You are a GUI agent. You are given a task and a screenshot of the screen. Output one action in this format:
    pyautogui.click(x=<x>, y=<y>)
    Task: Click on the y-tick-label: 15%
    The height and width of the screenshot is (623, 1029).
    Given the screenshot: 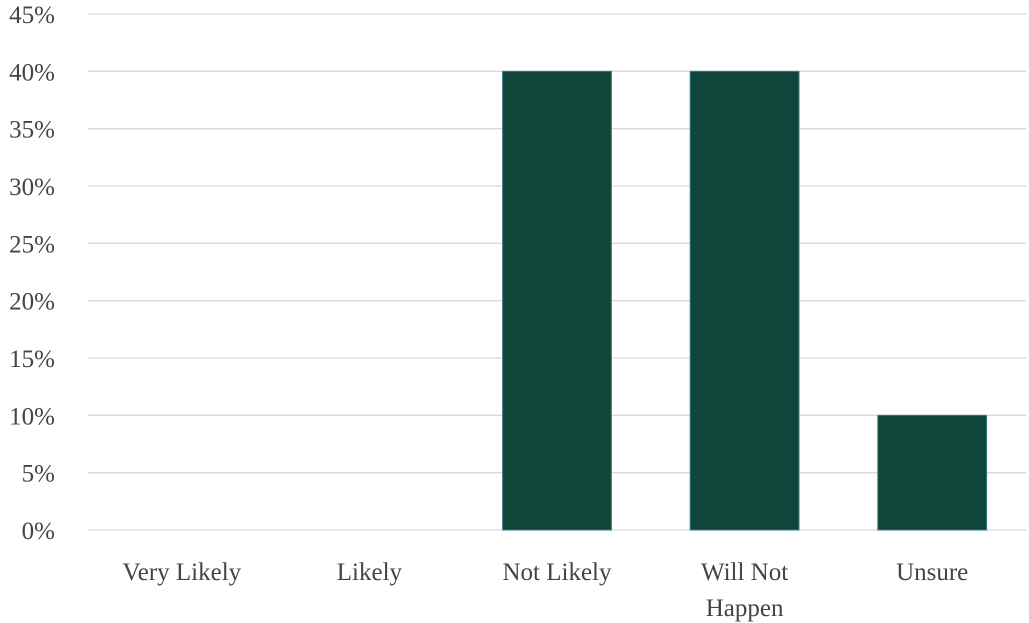 What is the action you would take?
    pyautogui.click(x=32, y=359)
    